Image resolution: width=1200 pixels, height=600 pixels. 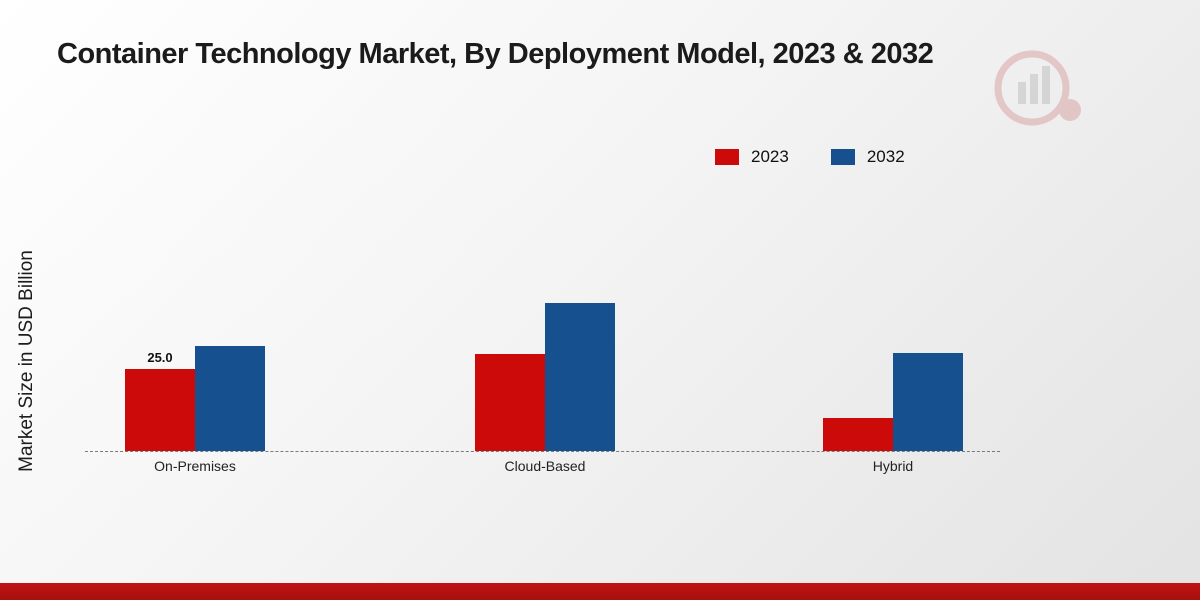 What do you see at coordinates (727, 157) in the screenshot?
I see `legend-swatch-2023` at bounding box center [727, 157].